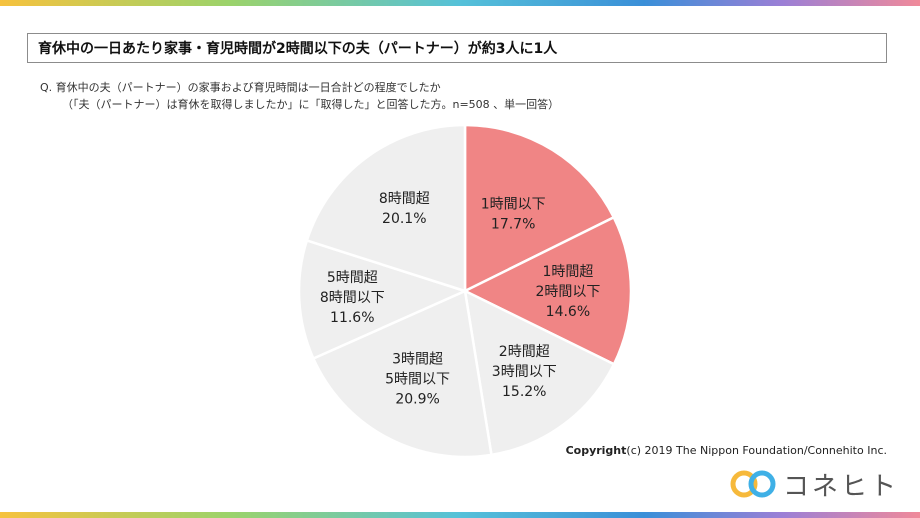 This screenshot has height=518, width=920. Describe the element at coordinates (524, 352) in the screenshot. I see `slice-category-label: 2時間超` at that location.